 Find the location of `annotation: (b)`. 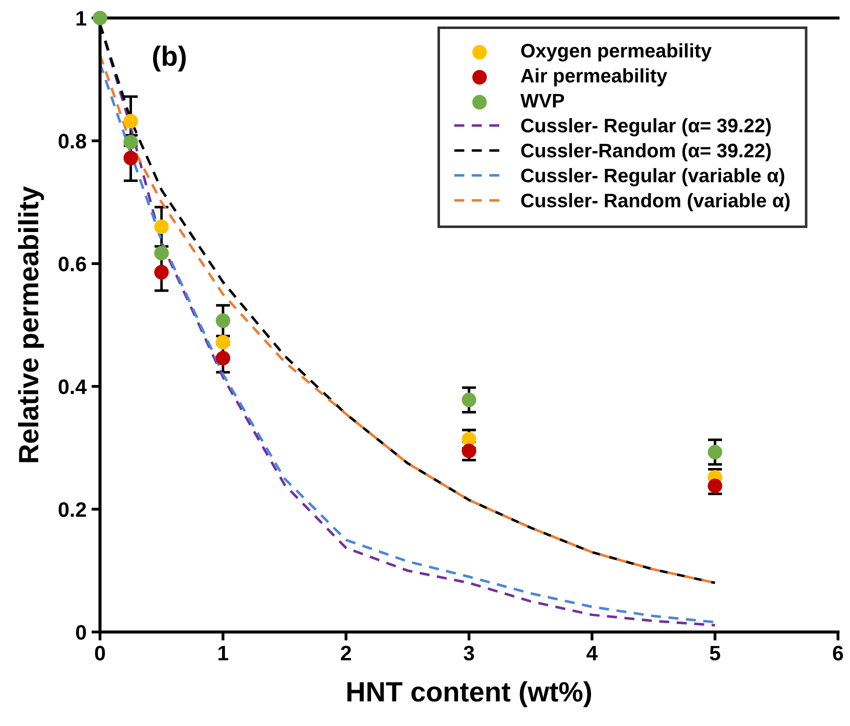

annotation: (b) is located at coordinates (169, 59).